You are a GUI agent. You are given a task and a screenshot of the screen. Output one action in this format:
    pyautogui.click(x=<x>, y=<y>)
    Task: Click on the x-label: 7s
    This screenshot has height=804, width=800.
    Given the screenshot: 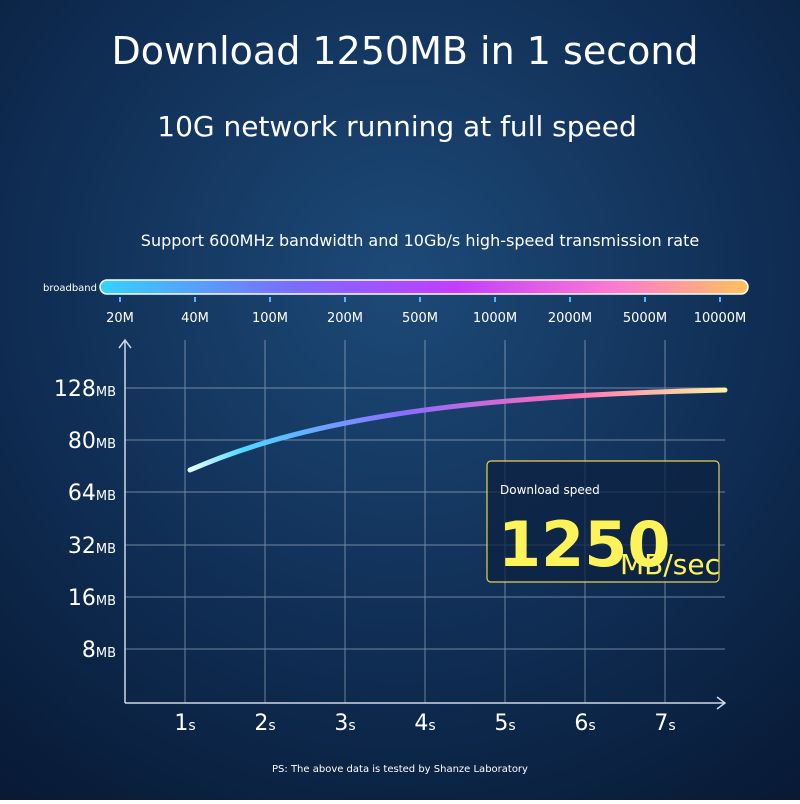 What is the action you would take?
    pyautogui.click(x=664, y=723)
    